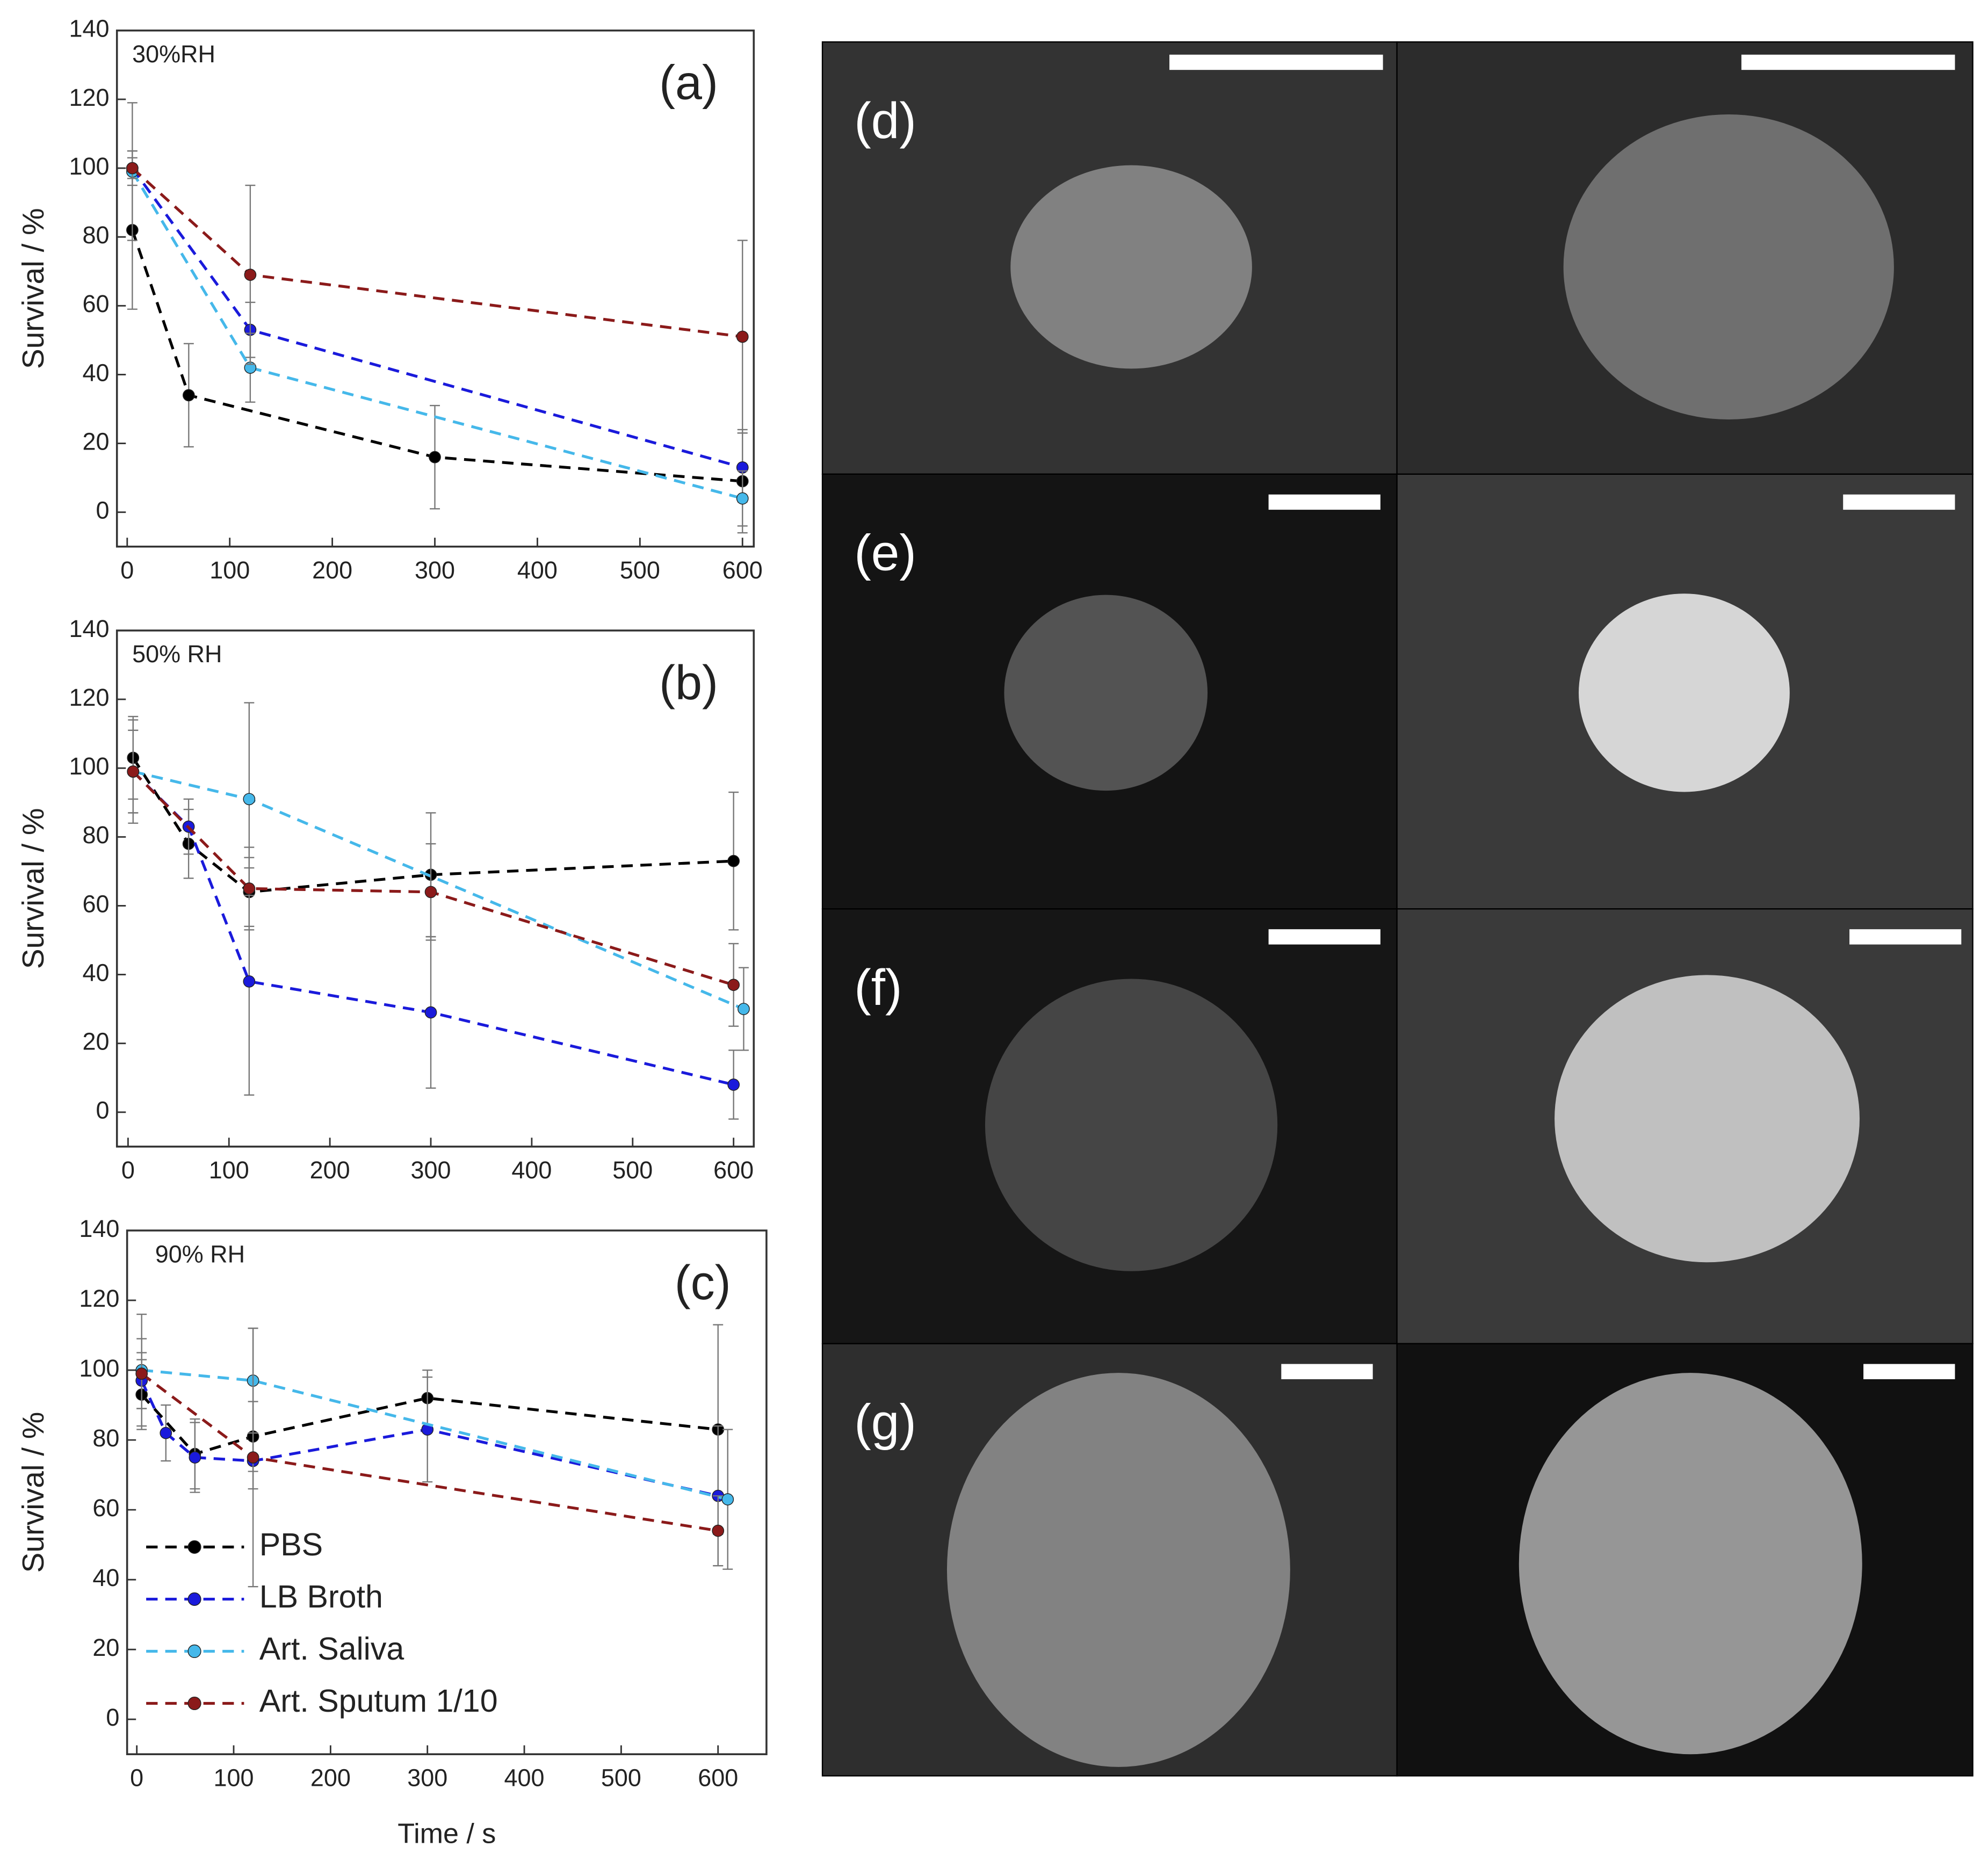  Describe the element at coordinates (703, 1283) in the screenshot. I see `panel-label: (c)` at that location.